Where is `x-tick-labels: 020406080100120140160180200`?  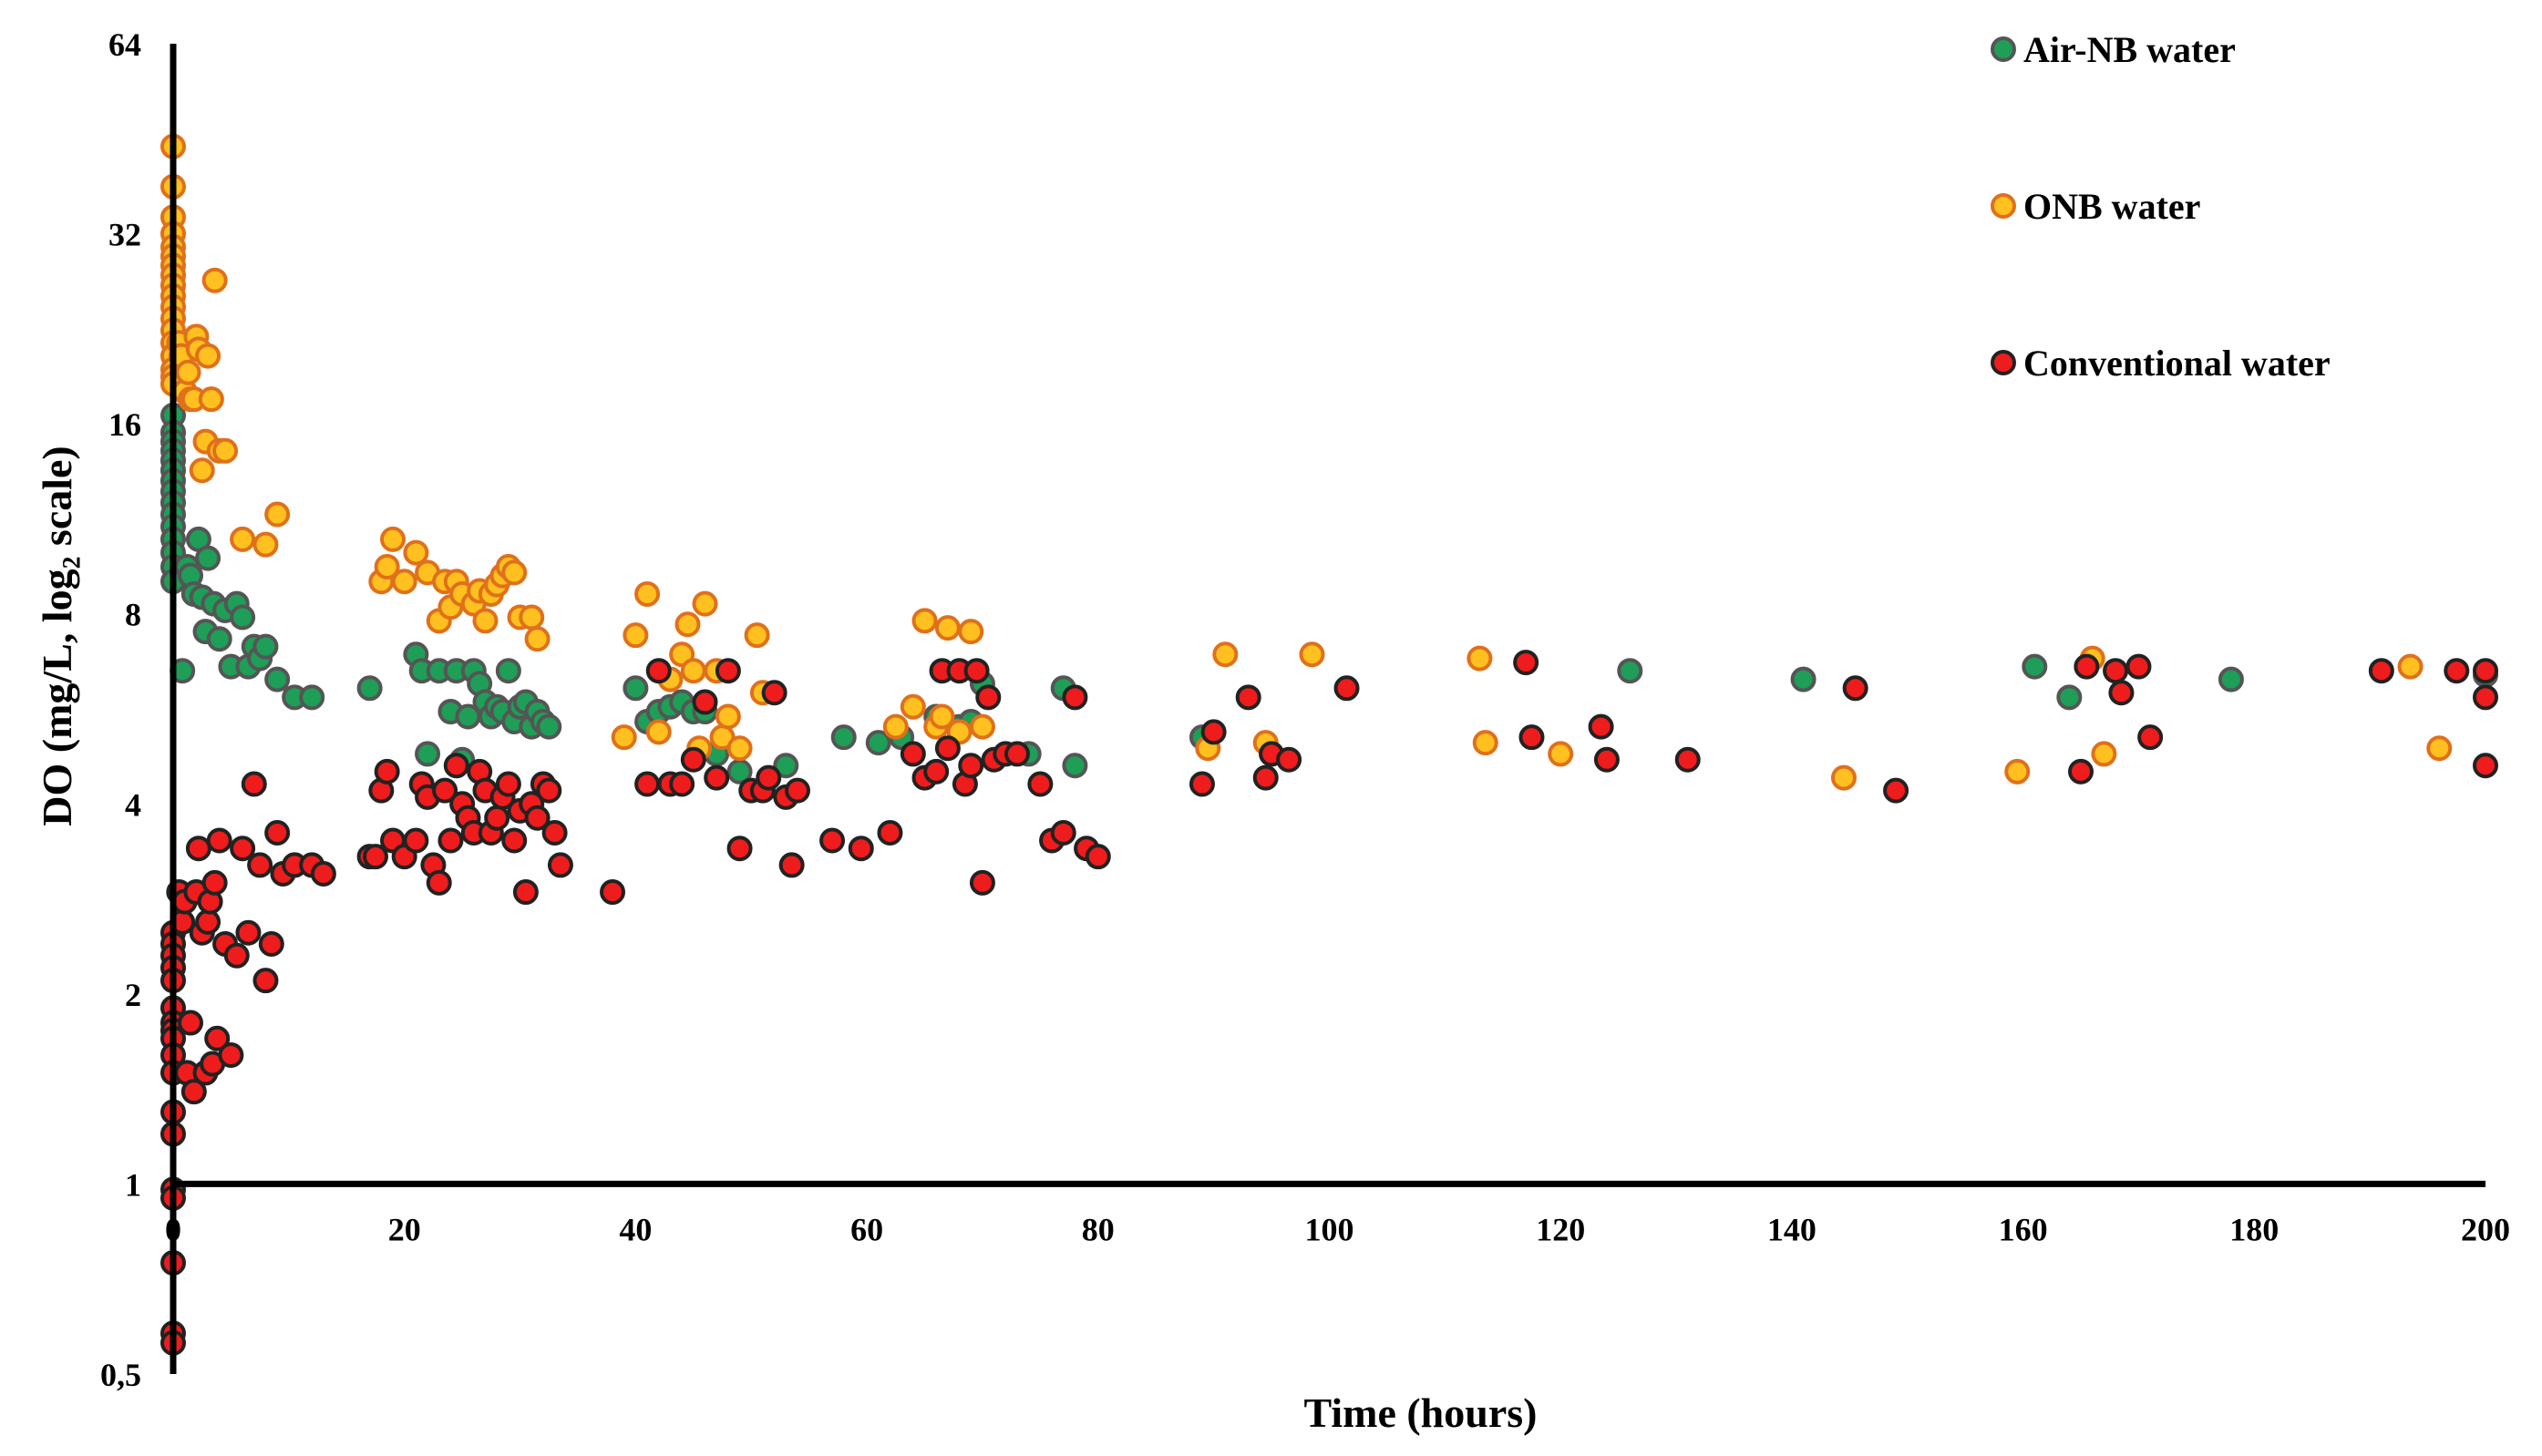
x-tick-labels: 020406080100120140160180200 is located at coordinates (1337, 1229).